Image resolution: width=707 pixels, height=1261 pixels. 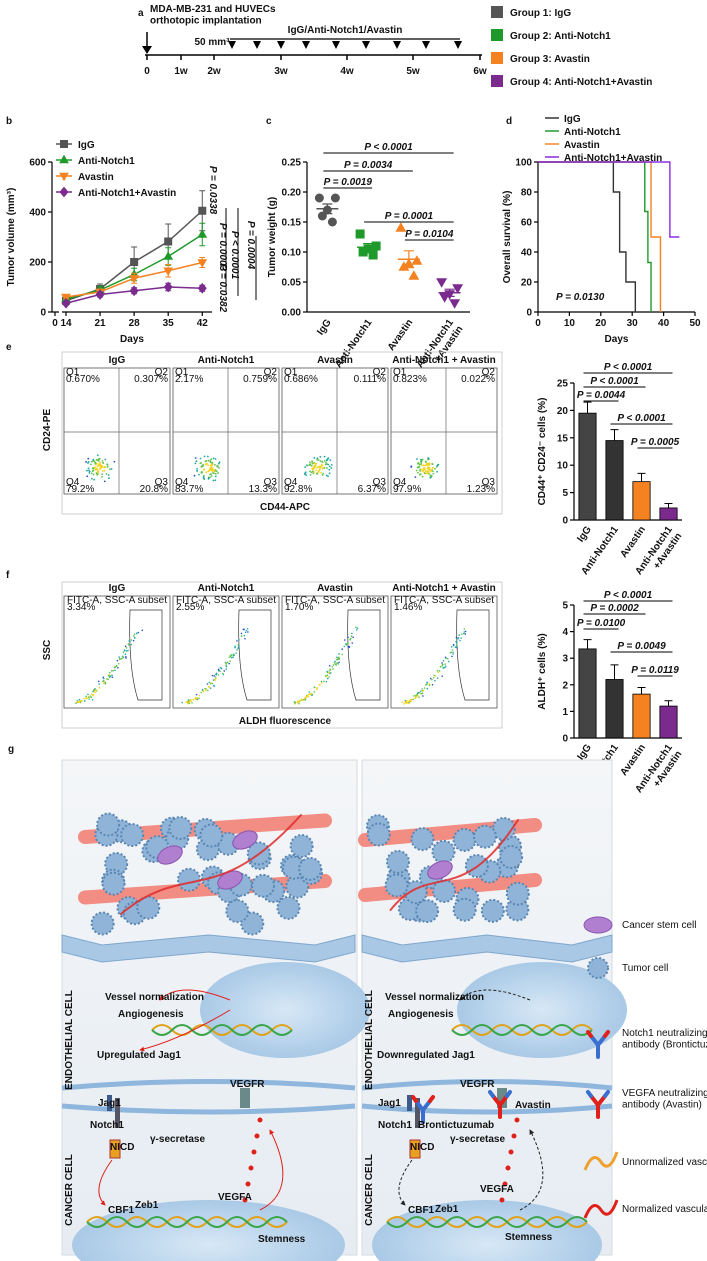 What do you see at coordinates (527, 193) in the screenshot?
I see `y-tick-label: 80` at bounding box center [527, 193].